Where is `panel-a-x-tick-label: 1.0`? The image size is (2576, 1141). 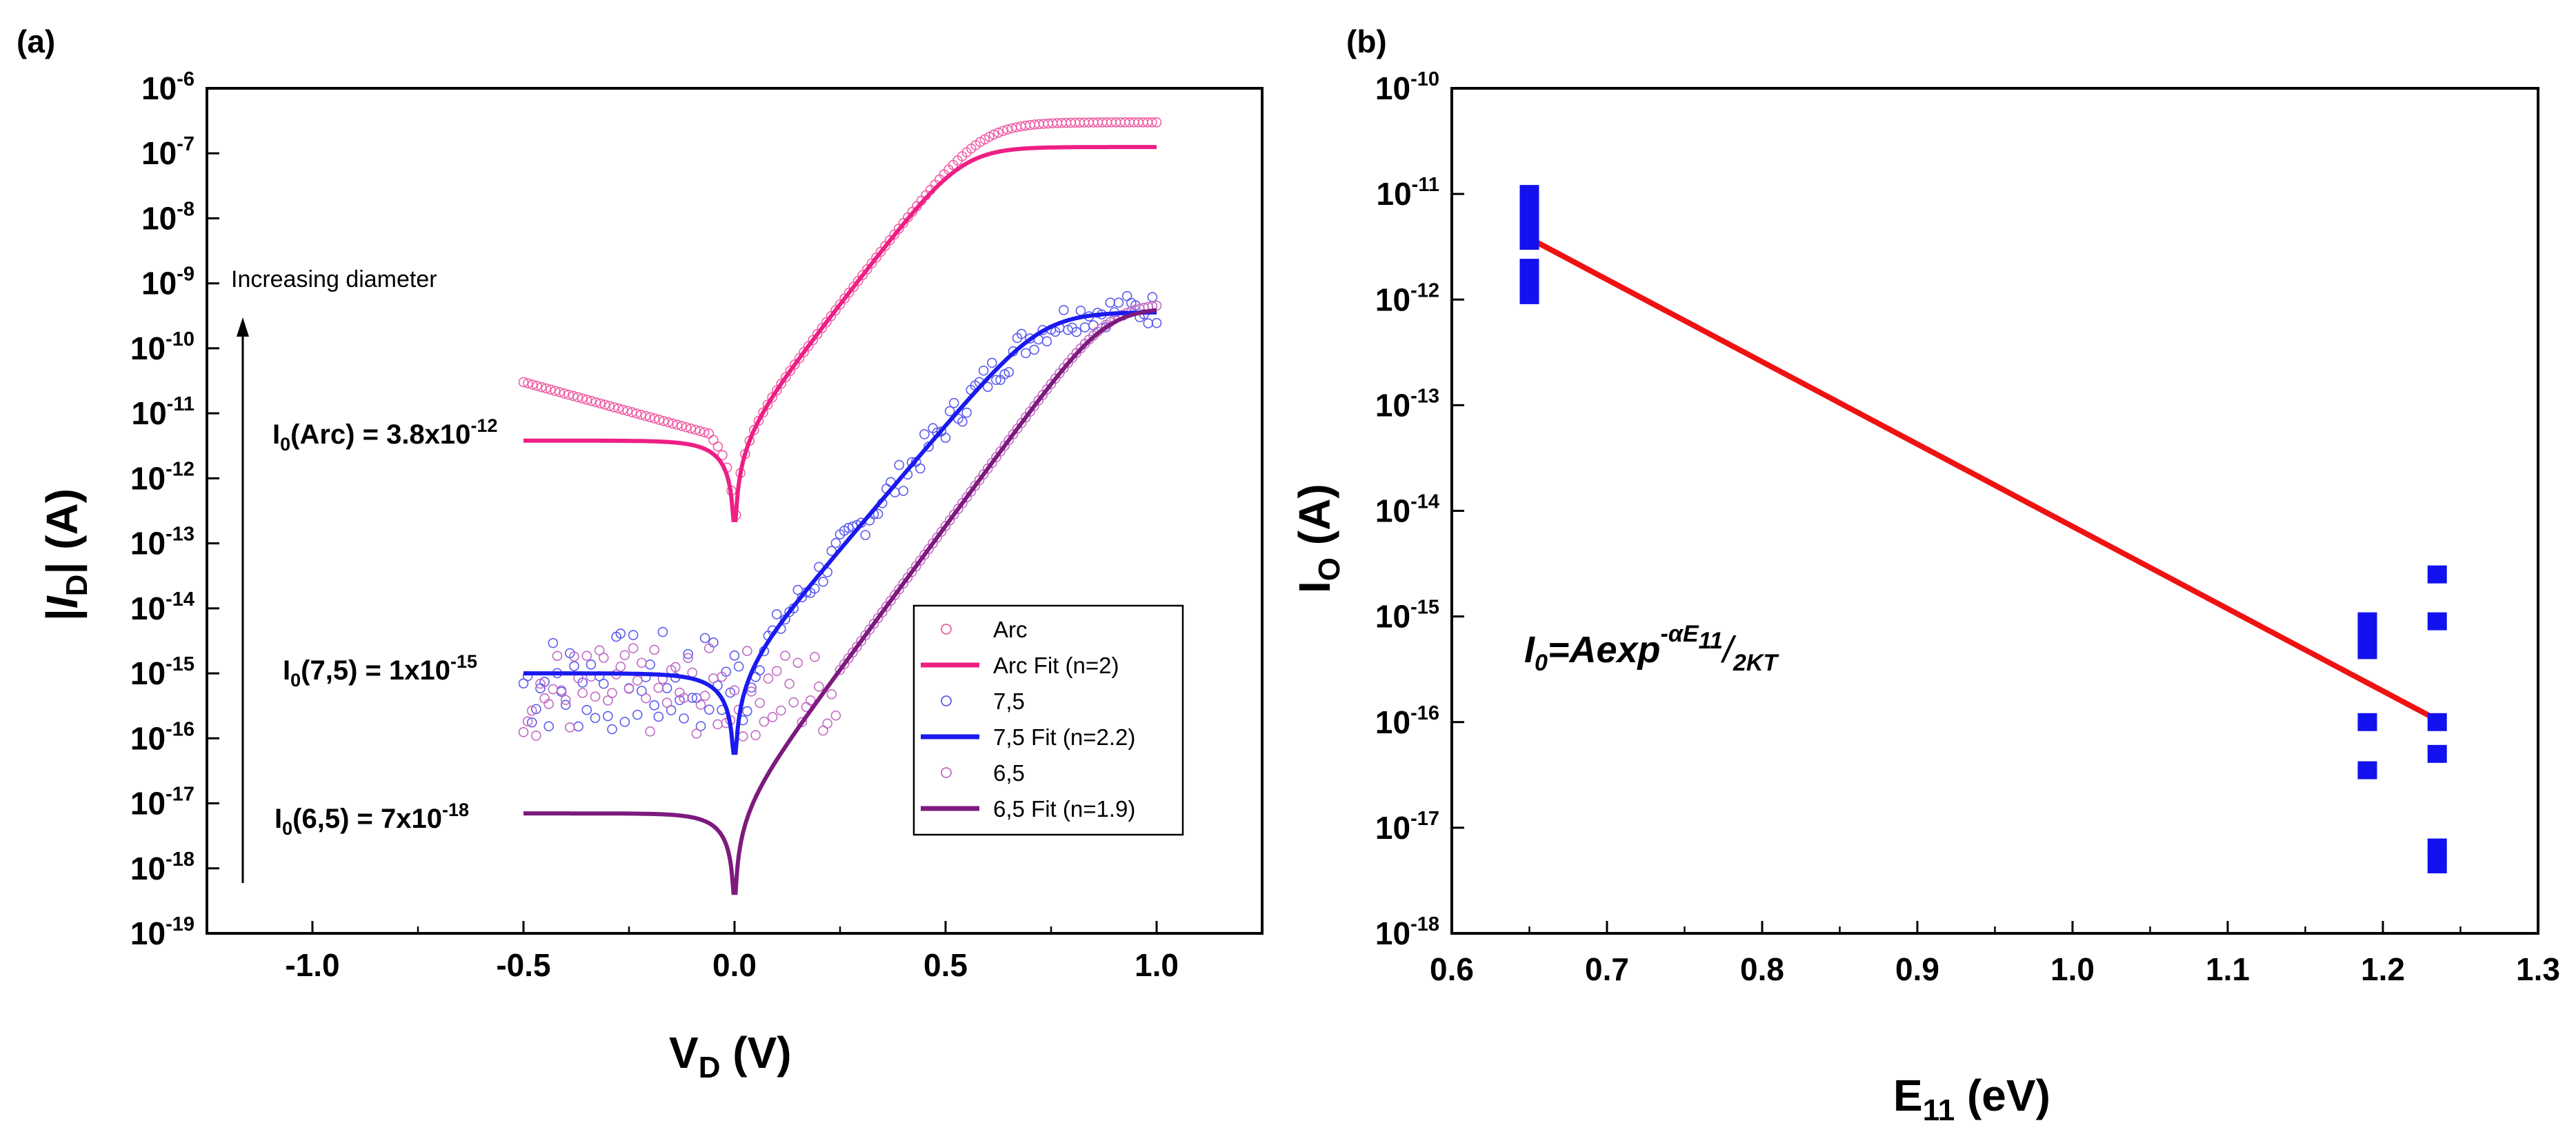 panel-a-x-tick-label: 1.0 is located at coordinates (1157, 965).